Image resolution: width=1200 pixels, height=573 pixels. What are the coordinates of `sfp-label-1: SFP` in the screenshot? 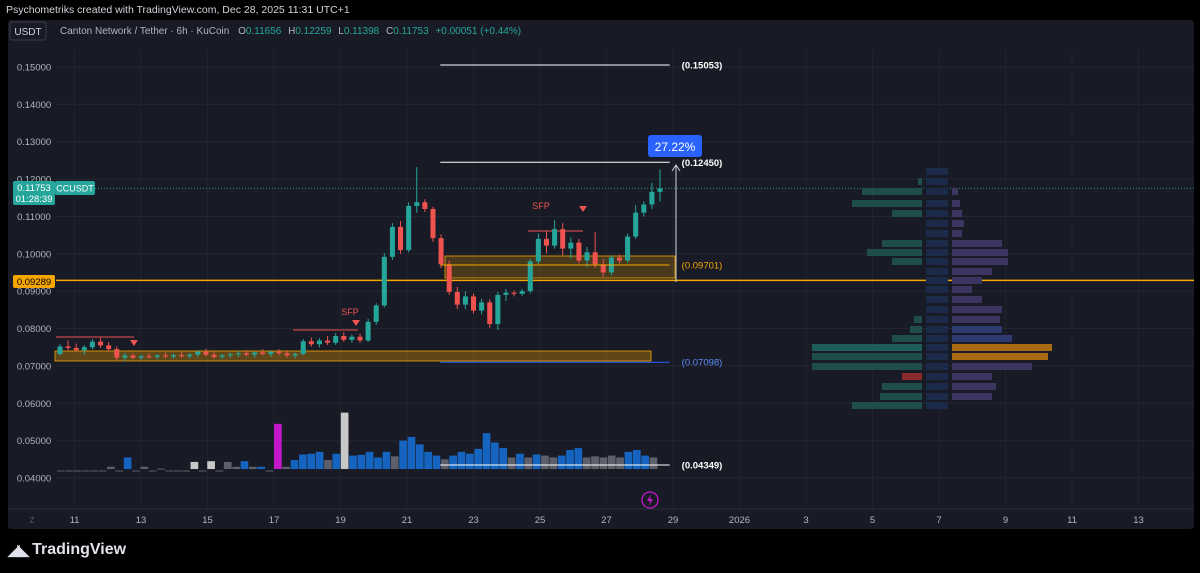 It's located at (350, 312).